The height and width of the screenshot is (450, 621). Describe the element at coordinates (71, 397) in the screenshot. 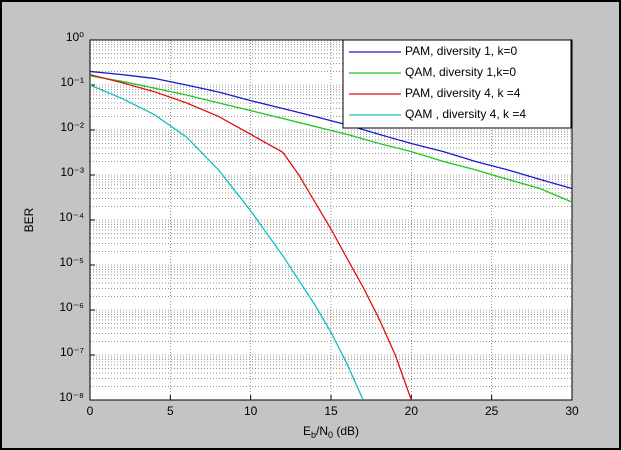

I see `y-tick-label: 10⁻⁸` at that location.